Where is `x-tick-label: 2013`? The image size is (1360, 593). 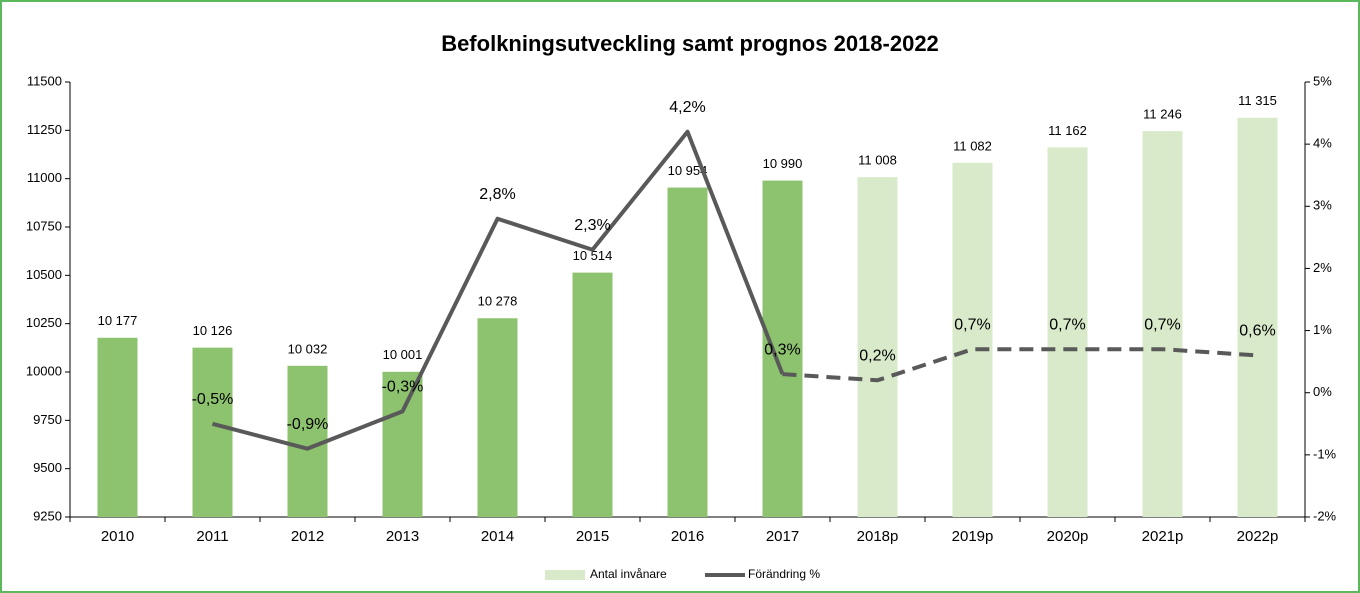
x-tick-label: 2013 is located at coordinates (402, 536).